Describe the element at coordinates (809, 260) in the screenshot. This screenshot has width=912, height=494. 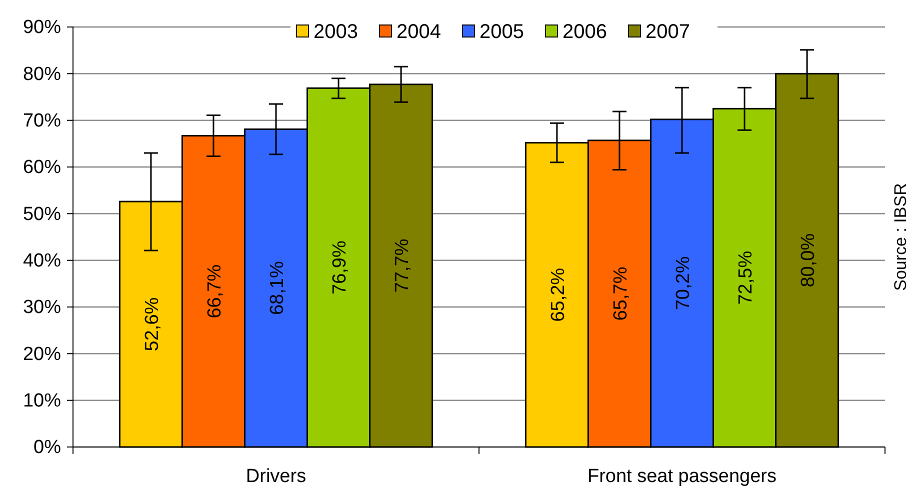
I see `data-label: 80,0%` at that location.